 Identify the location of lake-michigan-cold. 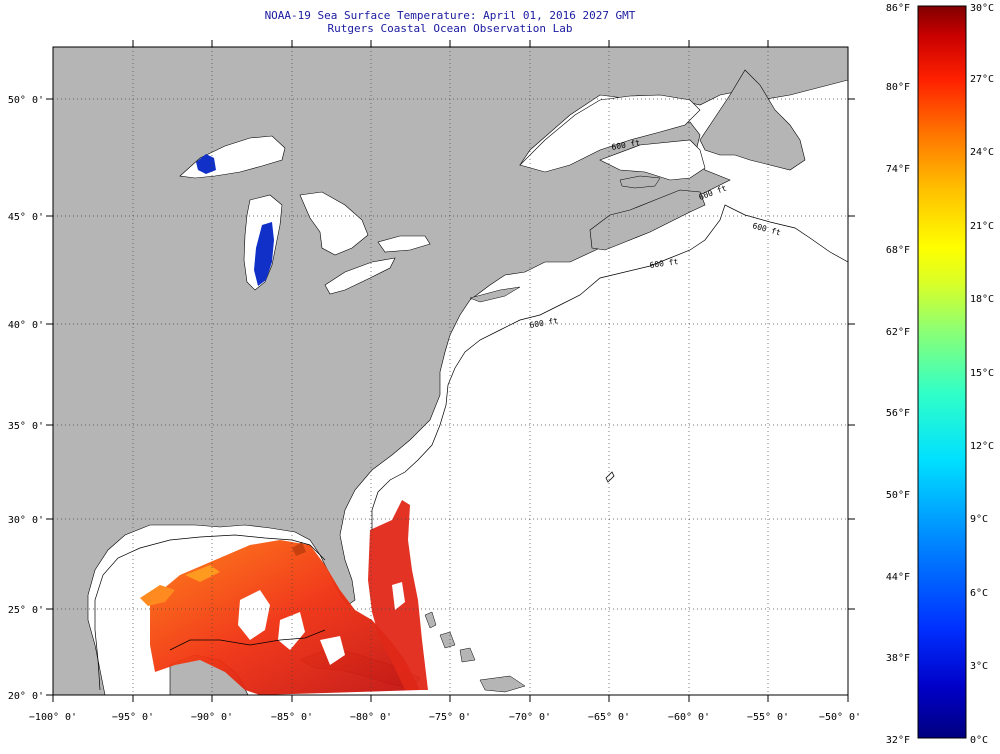
(264, 254).